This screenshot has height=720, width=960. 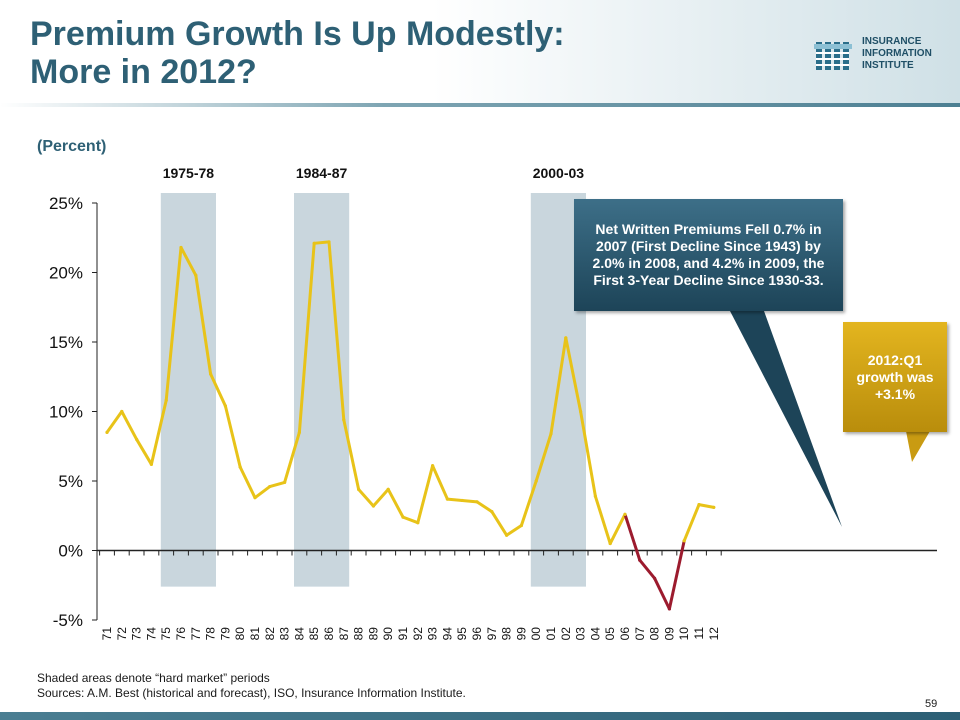 I want to click on period-label-2000-03: 2000-03, so click(x=559, y=173).